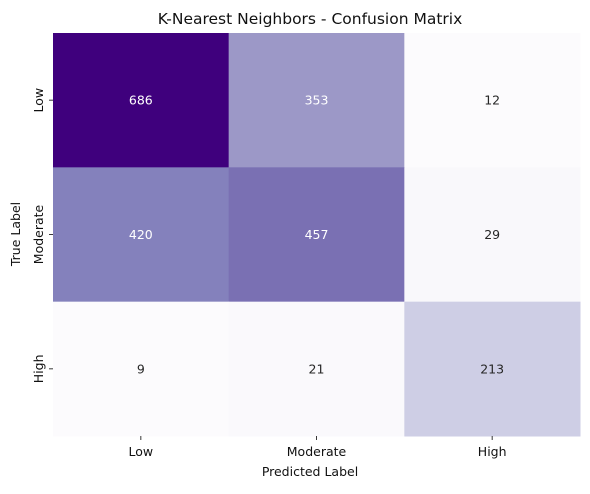  I want to click on heatmap-cell-r2-c1, so click(316, 369).